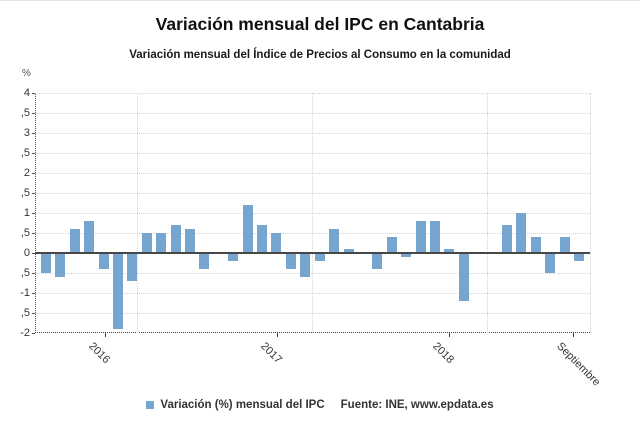  What do you see at coordinates (443, 353) in the screenshot?
I see `x-tick-label-2018: 2018` at bounding box center [443, 353].